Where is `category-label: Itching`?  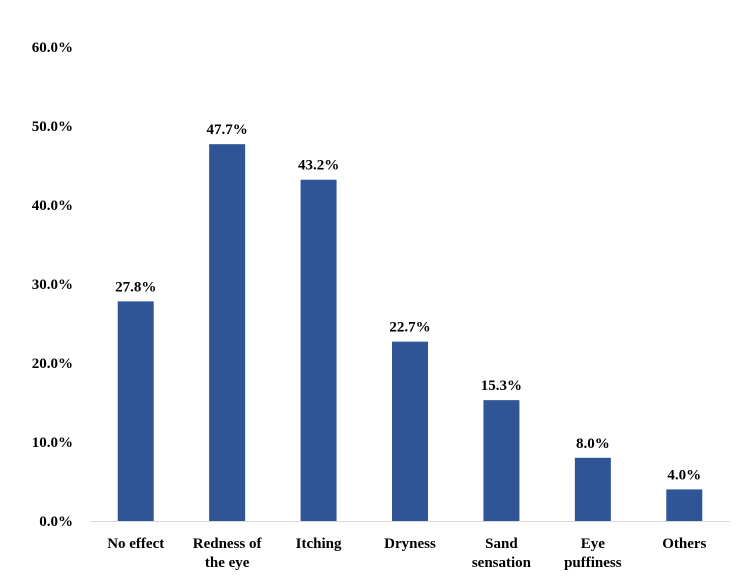 category-label: Itching is located at coordinates (319, 544).